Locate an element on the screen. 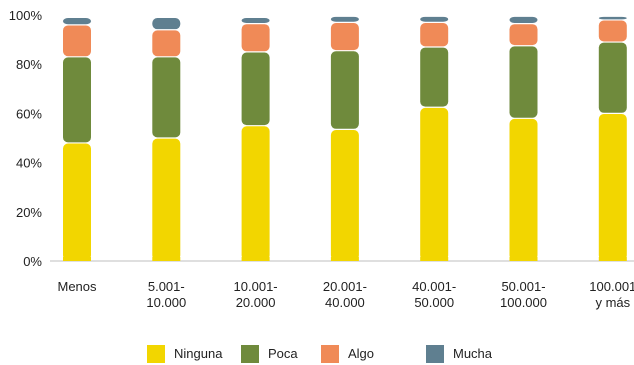  x-category-label: 10.001- is located at coordinates (256, 286).